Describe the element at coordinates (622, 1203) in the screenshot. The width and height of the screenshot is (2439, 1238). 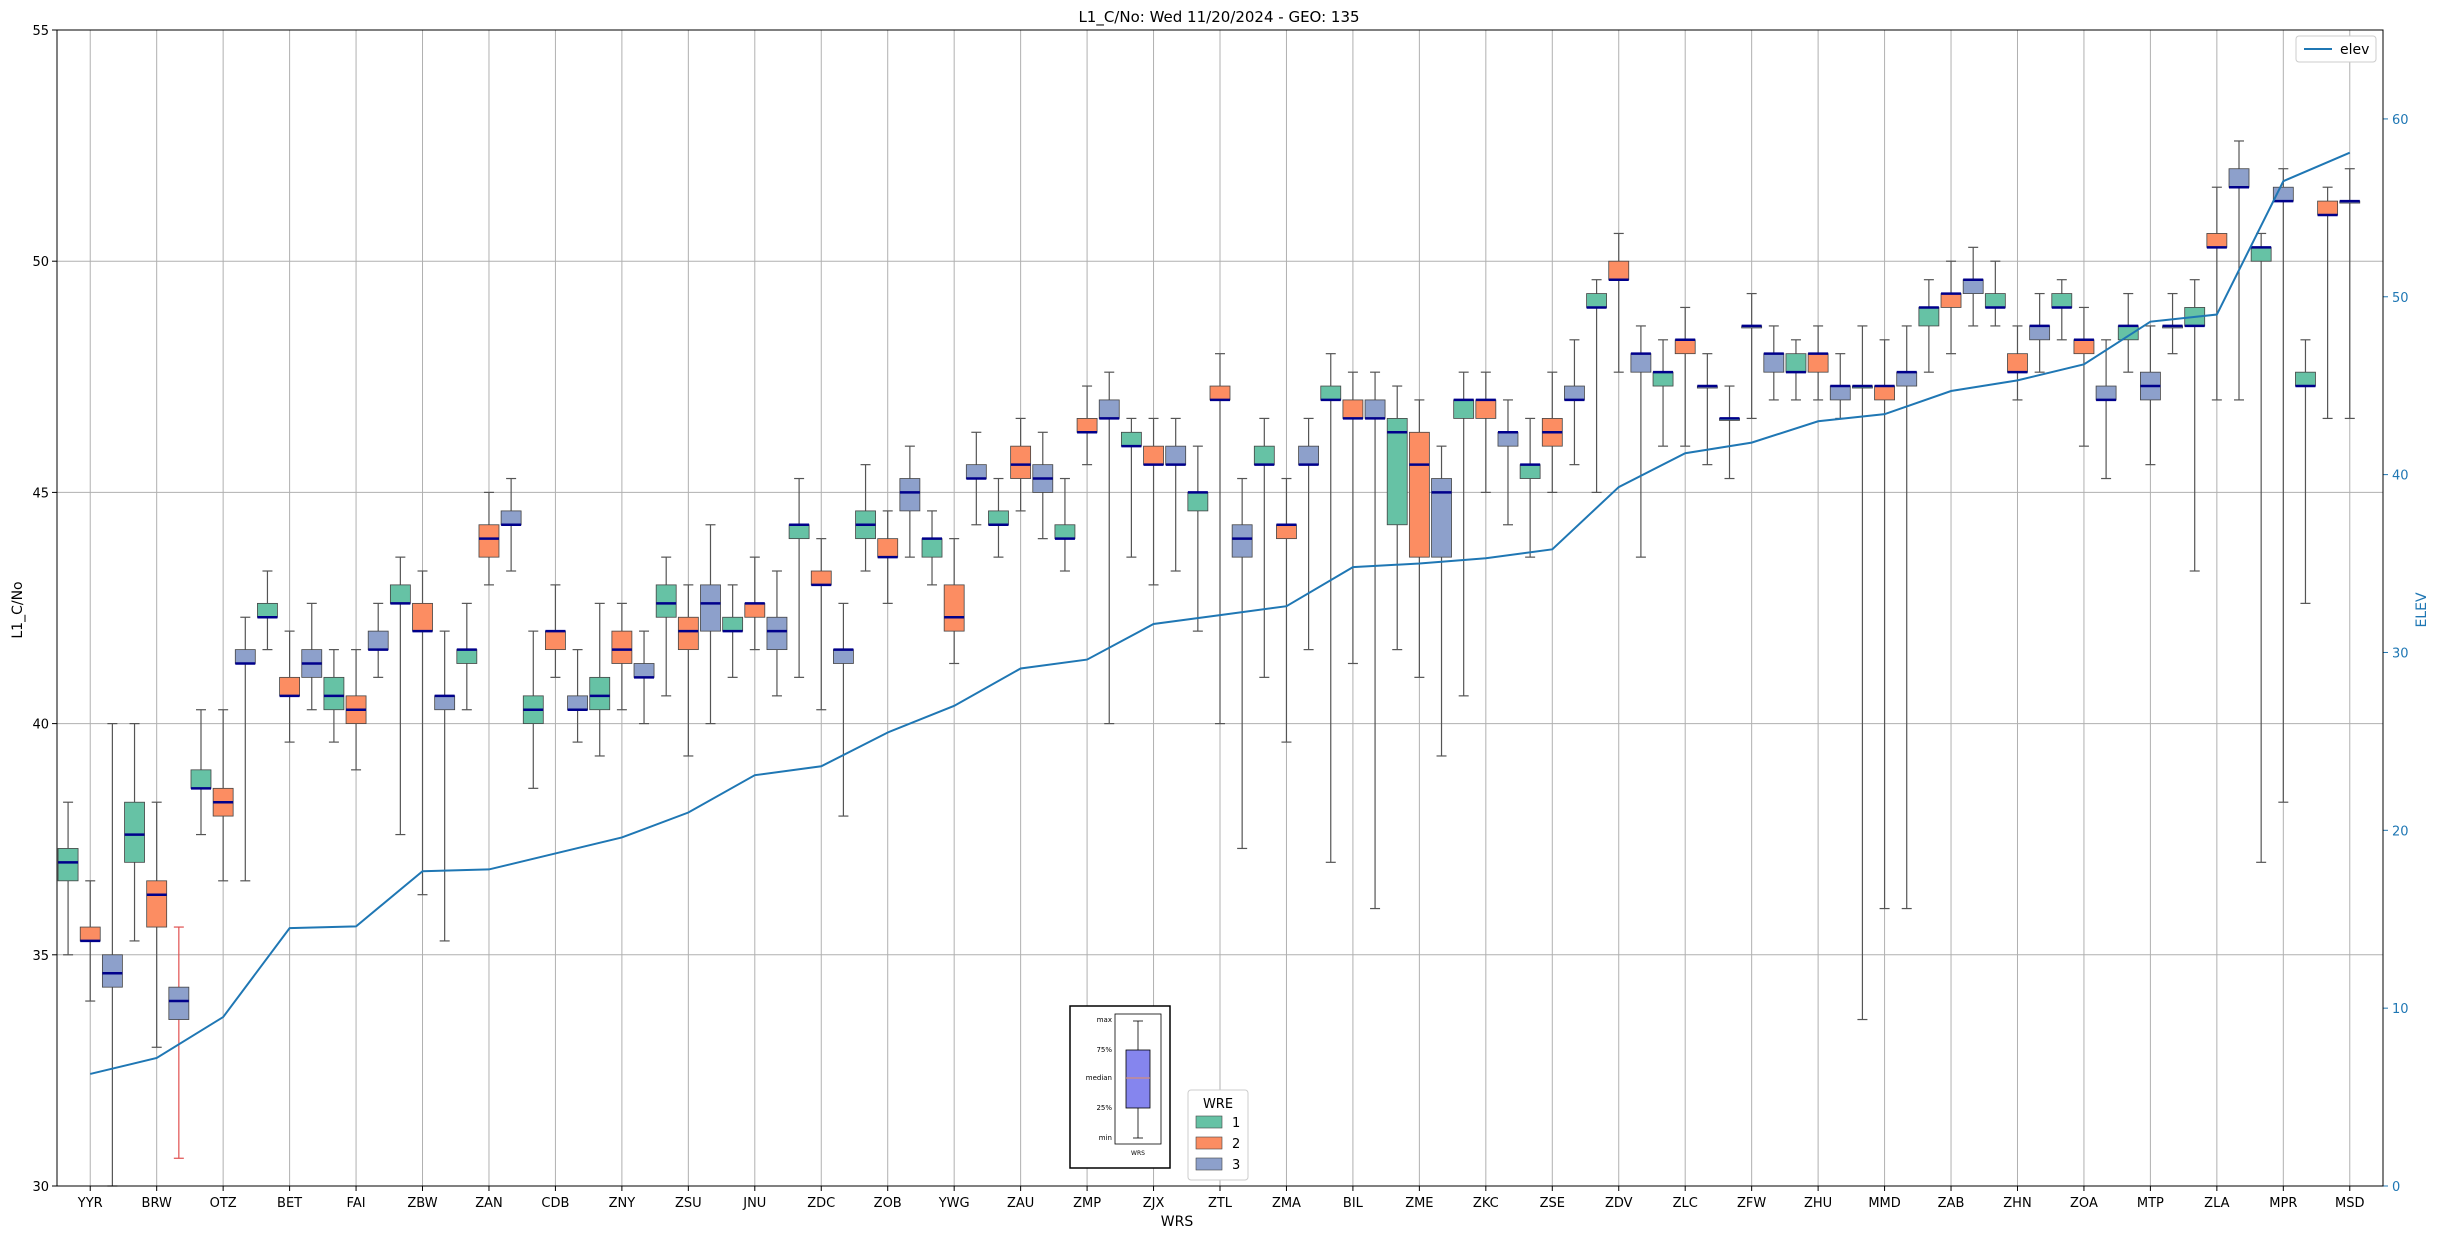
I see `x-tick-label-zny: ZNY` at that location.